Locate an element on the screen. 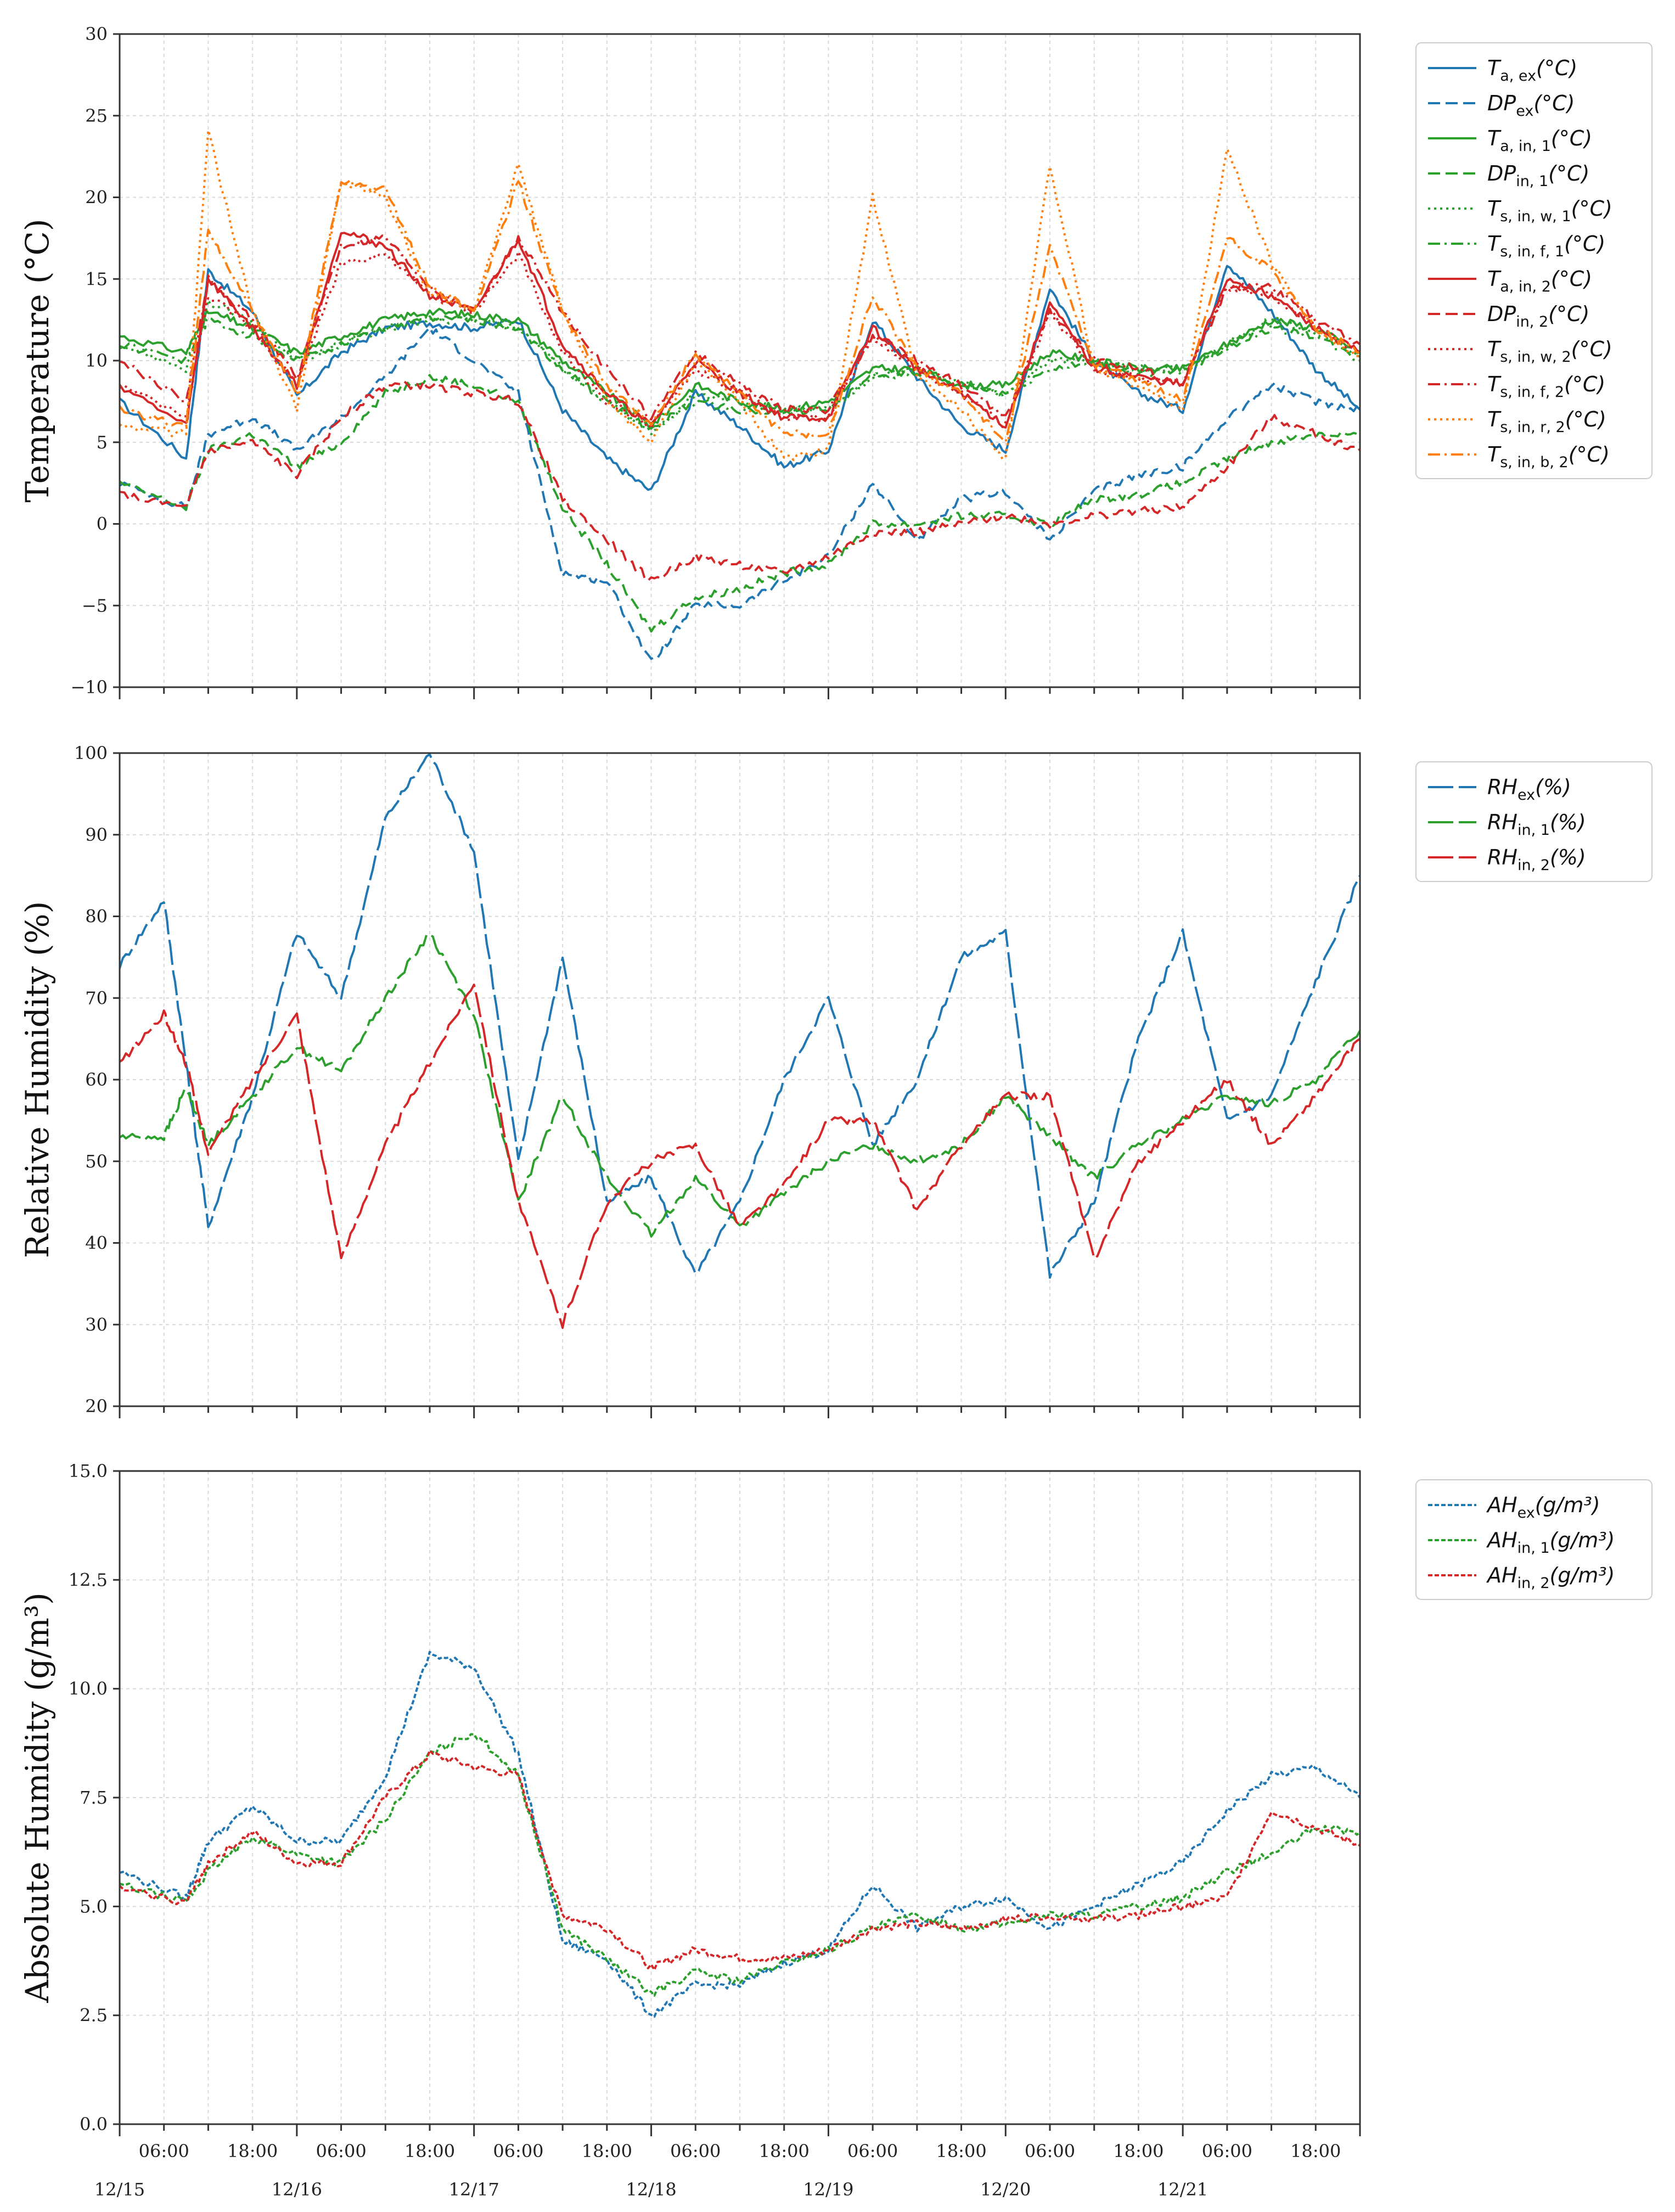 Image resolution: width=1675 pixels, height=2212 pixels. legend-entry-label: DPin, 2(°C) is located at coordinates (1538, 316).